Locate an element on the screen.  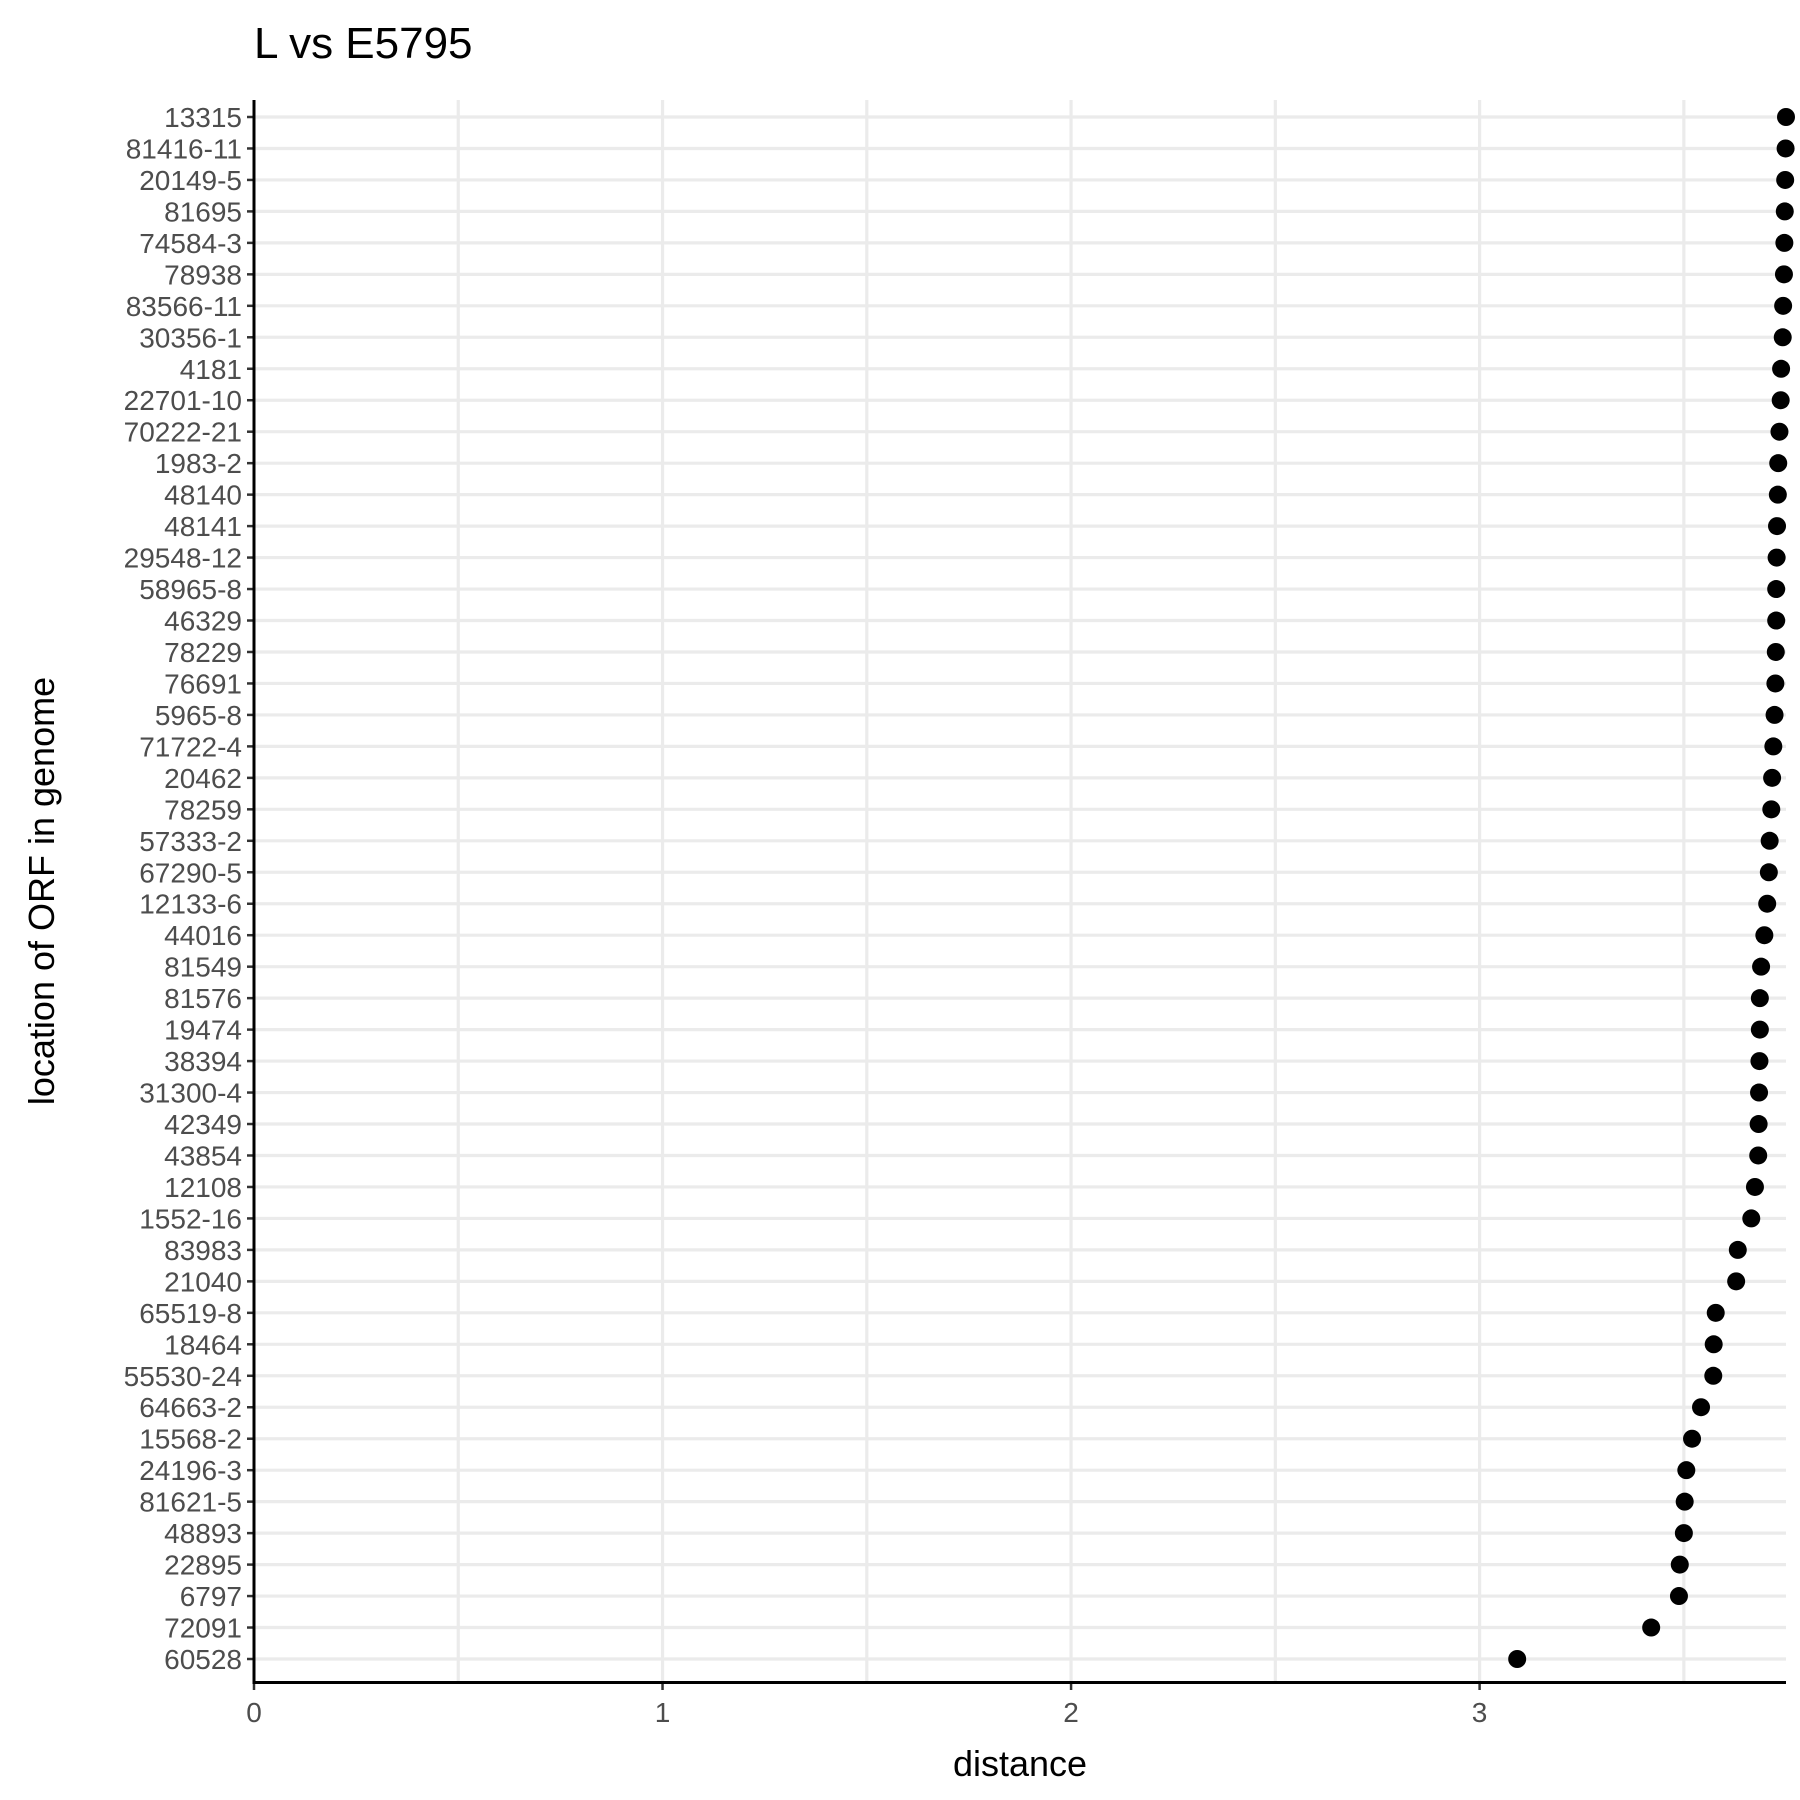
chart-title: L vs E5795 is located at coordinates (363, 43).